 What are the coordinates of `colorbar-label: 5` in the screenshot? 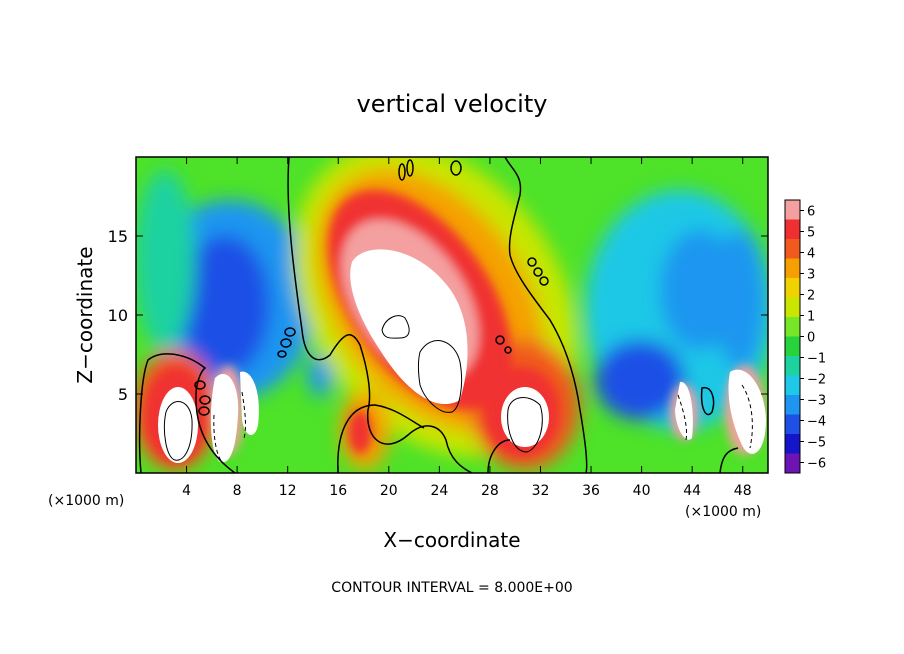 It's located at (811, 233).